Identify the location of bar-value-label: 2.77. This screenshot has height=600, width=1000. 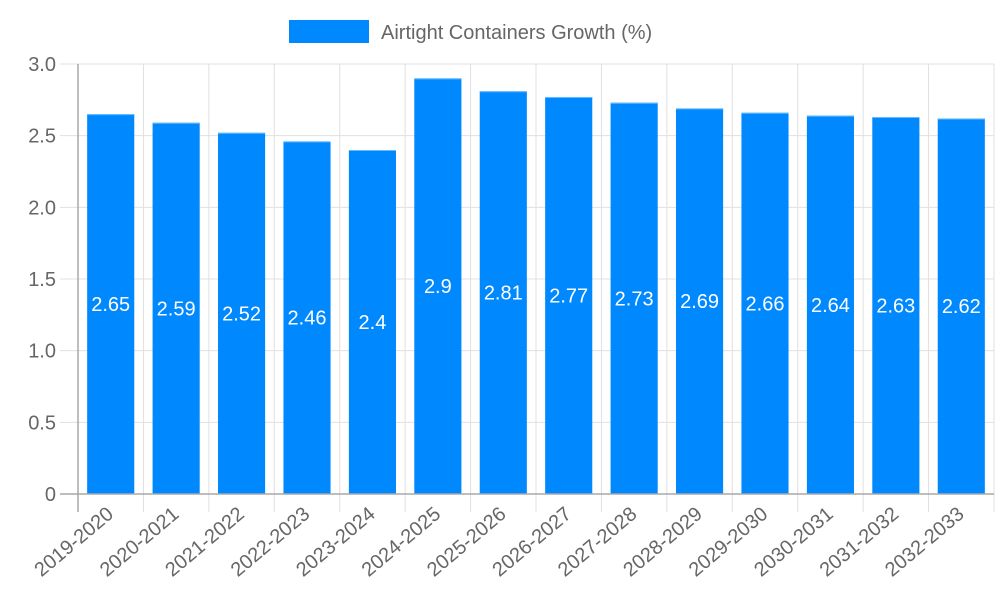
(568, 296).